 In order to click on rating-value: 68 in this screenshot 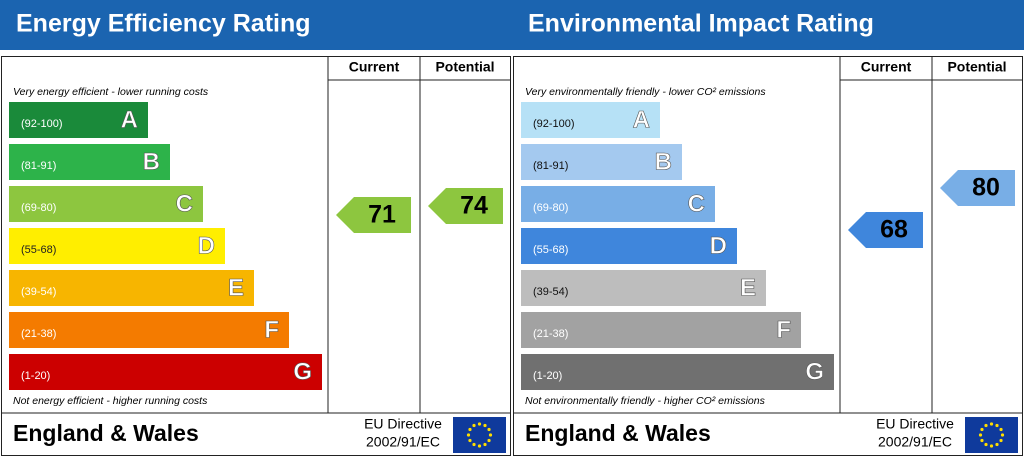, I will do `click(894, 230)`.